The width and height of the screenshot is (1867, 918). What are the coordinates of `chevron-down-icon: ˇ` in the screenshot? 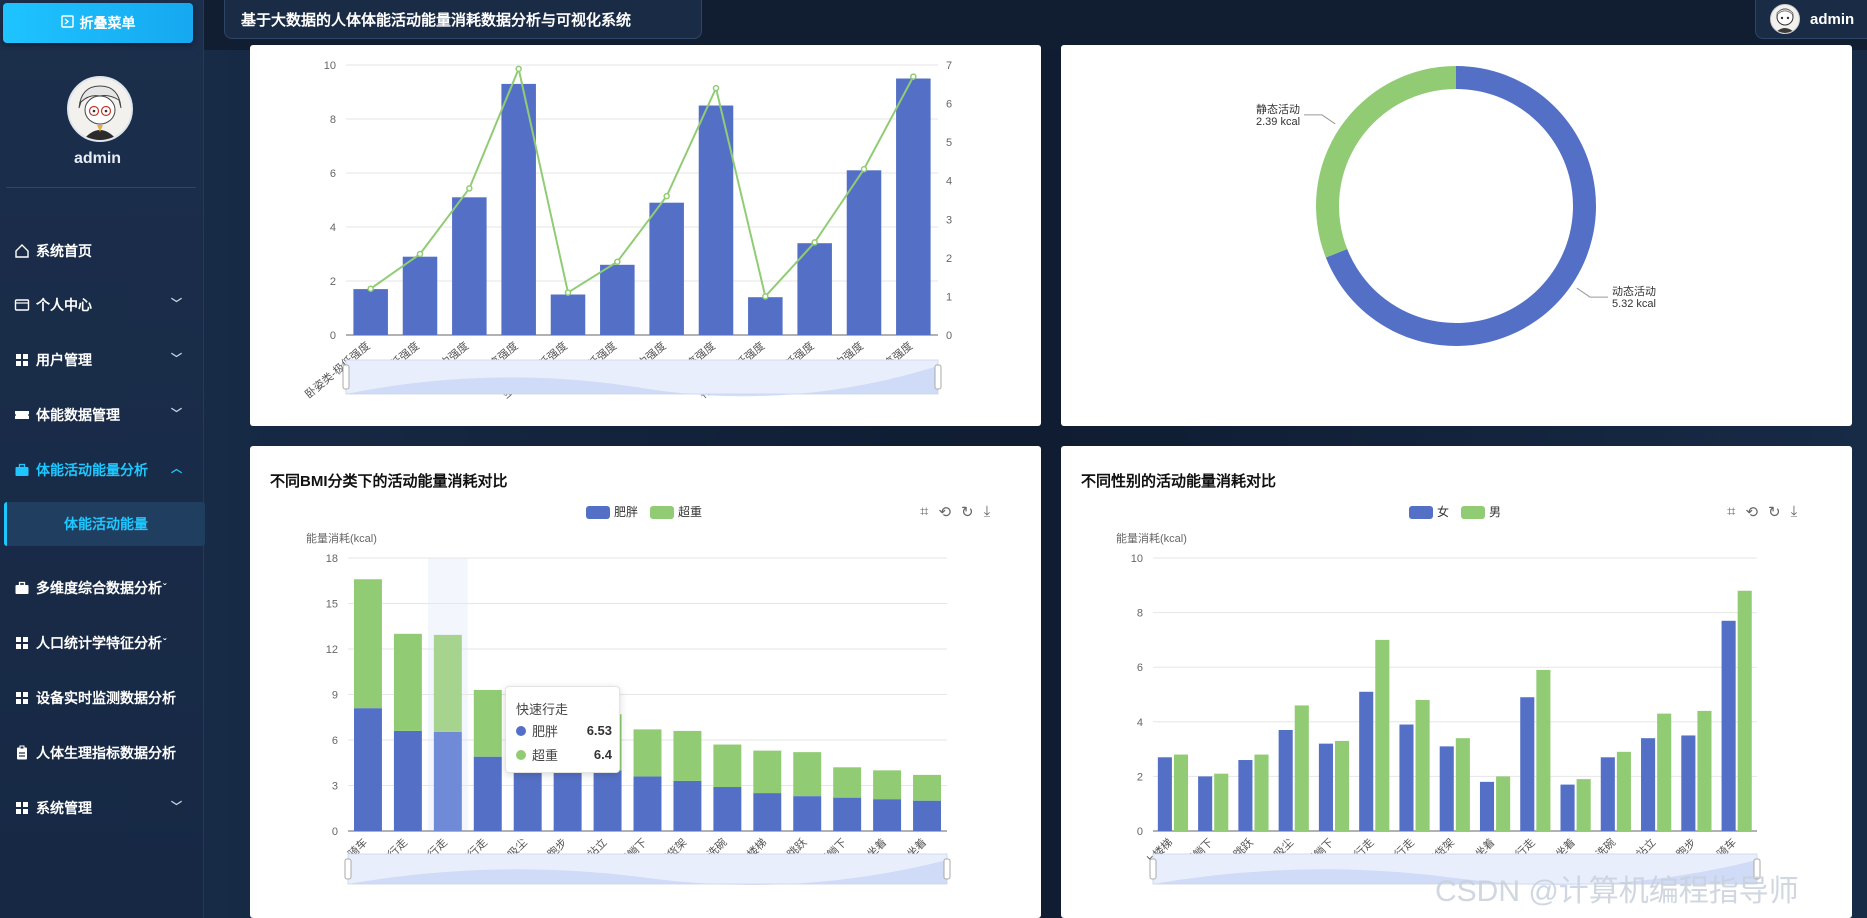 It's located at (165, 588).